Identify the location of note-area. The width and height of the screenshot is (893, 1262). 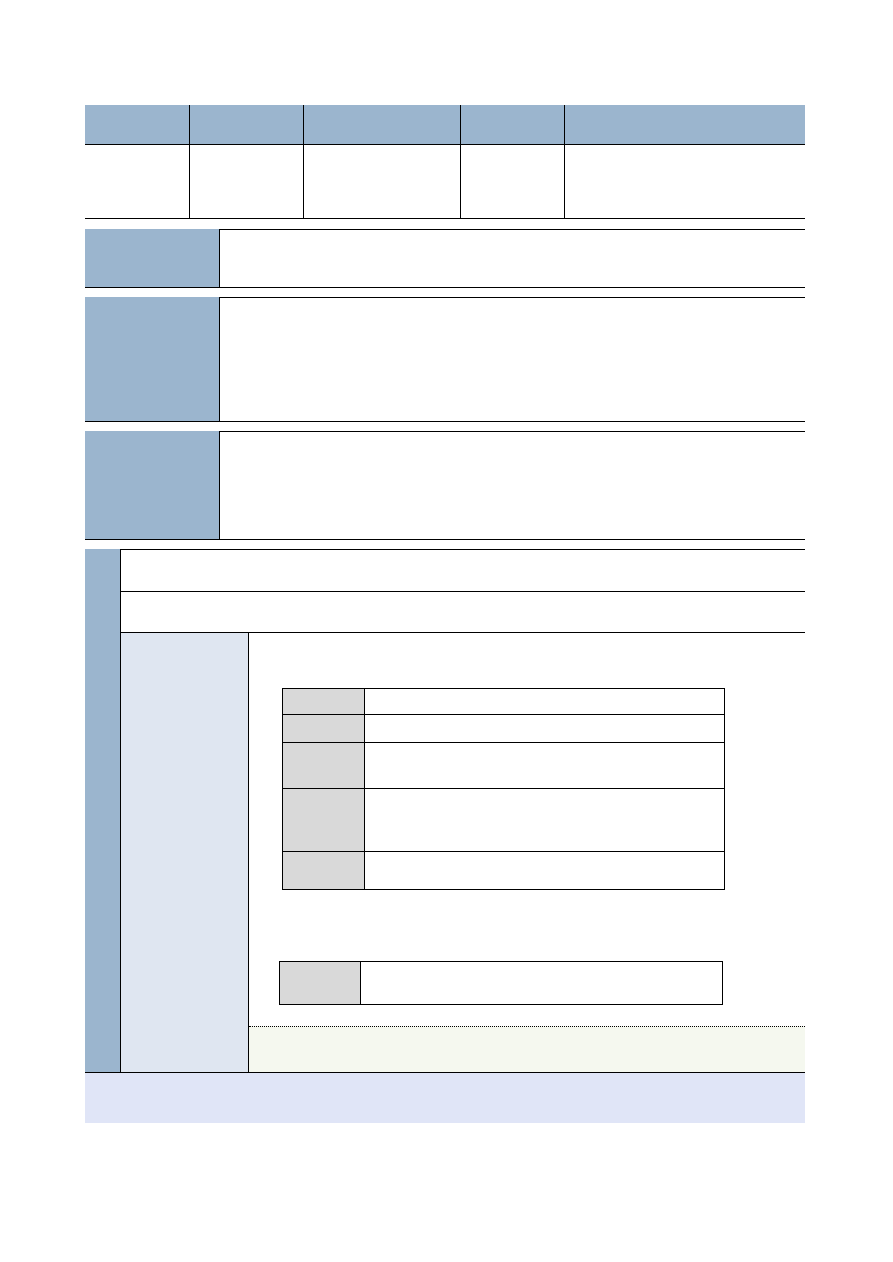
(527, 1049).